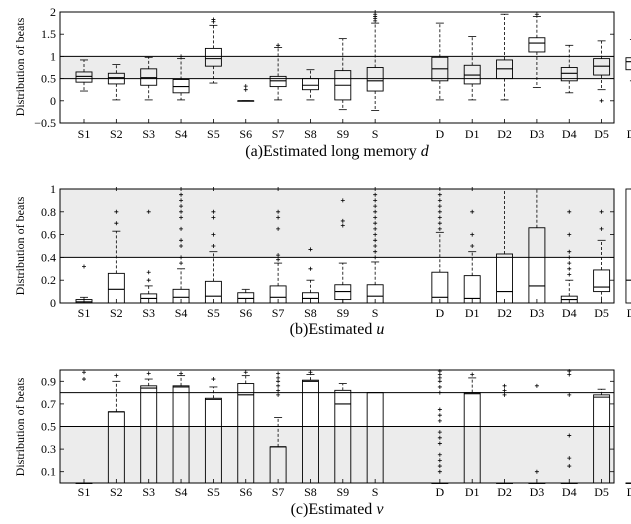 The width and height of the screenshot is (631, 524). What do you see at coordinates (537, 134) in the screenshot?
I see `x-tick-label: D3` at bounding box center [537, 134].